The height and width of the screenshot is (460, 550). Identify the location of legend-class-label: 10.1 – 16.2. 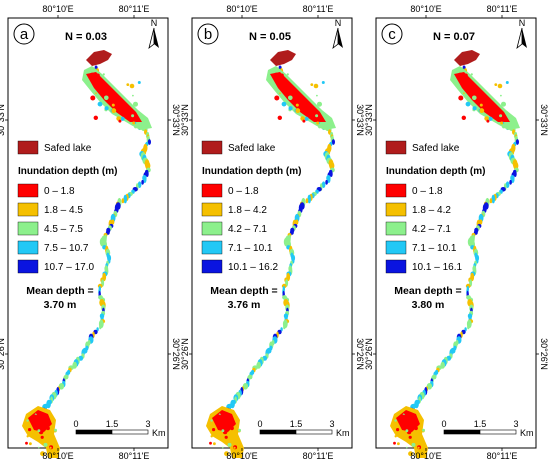
(253, 267).